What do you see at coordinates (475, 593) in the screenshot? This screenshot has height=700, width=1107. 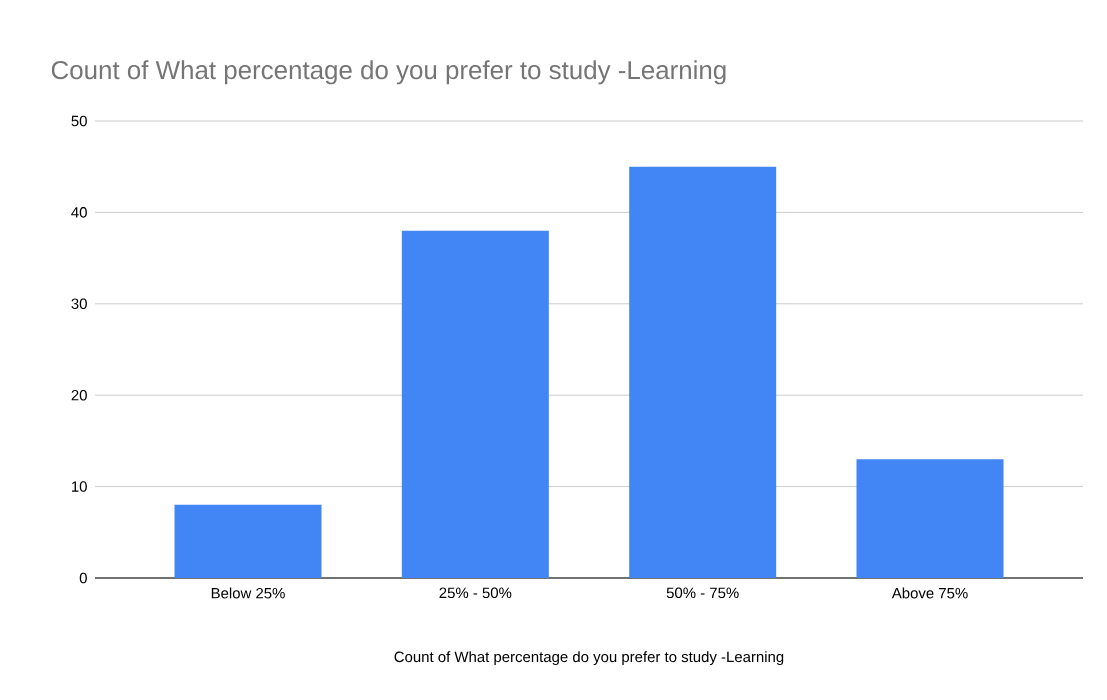 I see `x-tick-label: 25% - 50%` at bounding box center [475, 593].